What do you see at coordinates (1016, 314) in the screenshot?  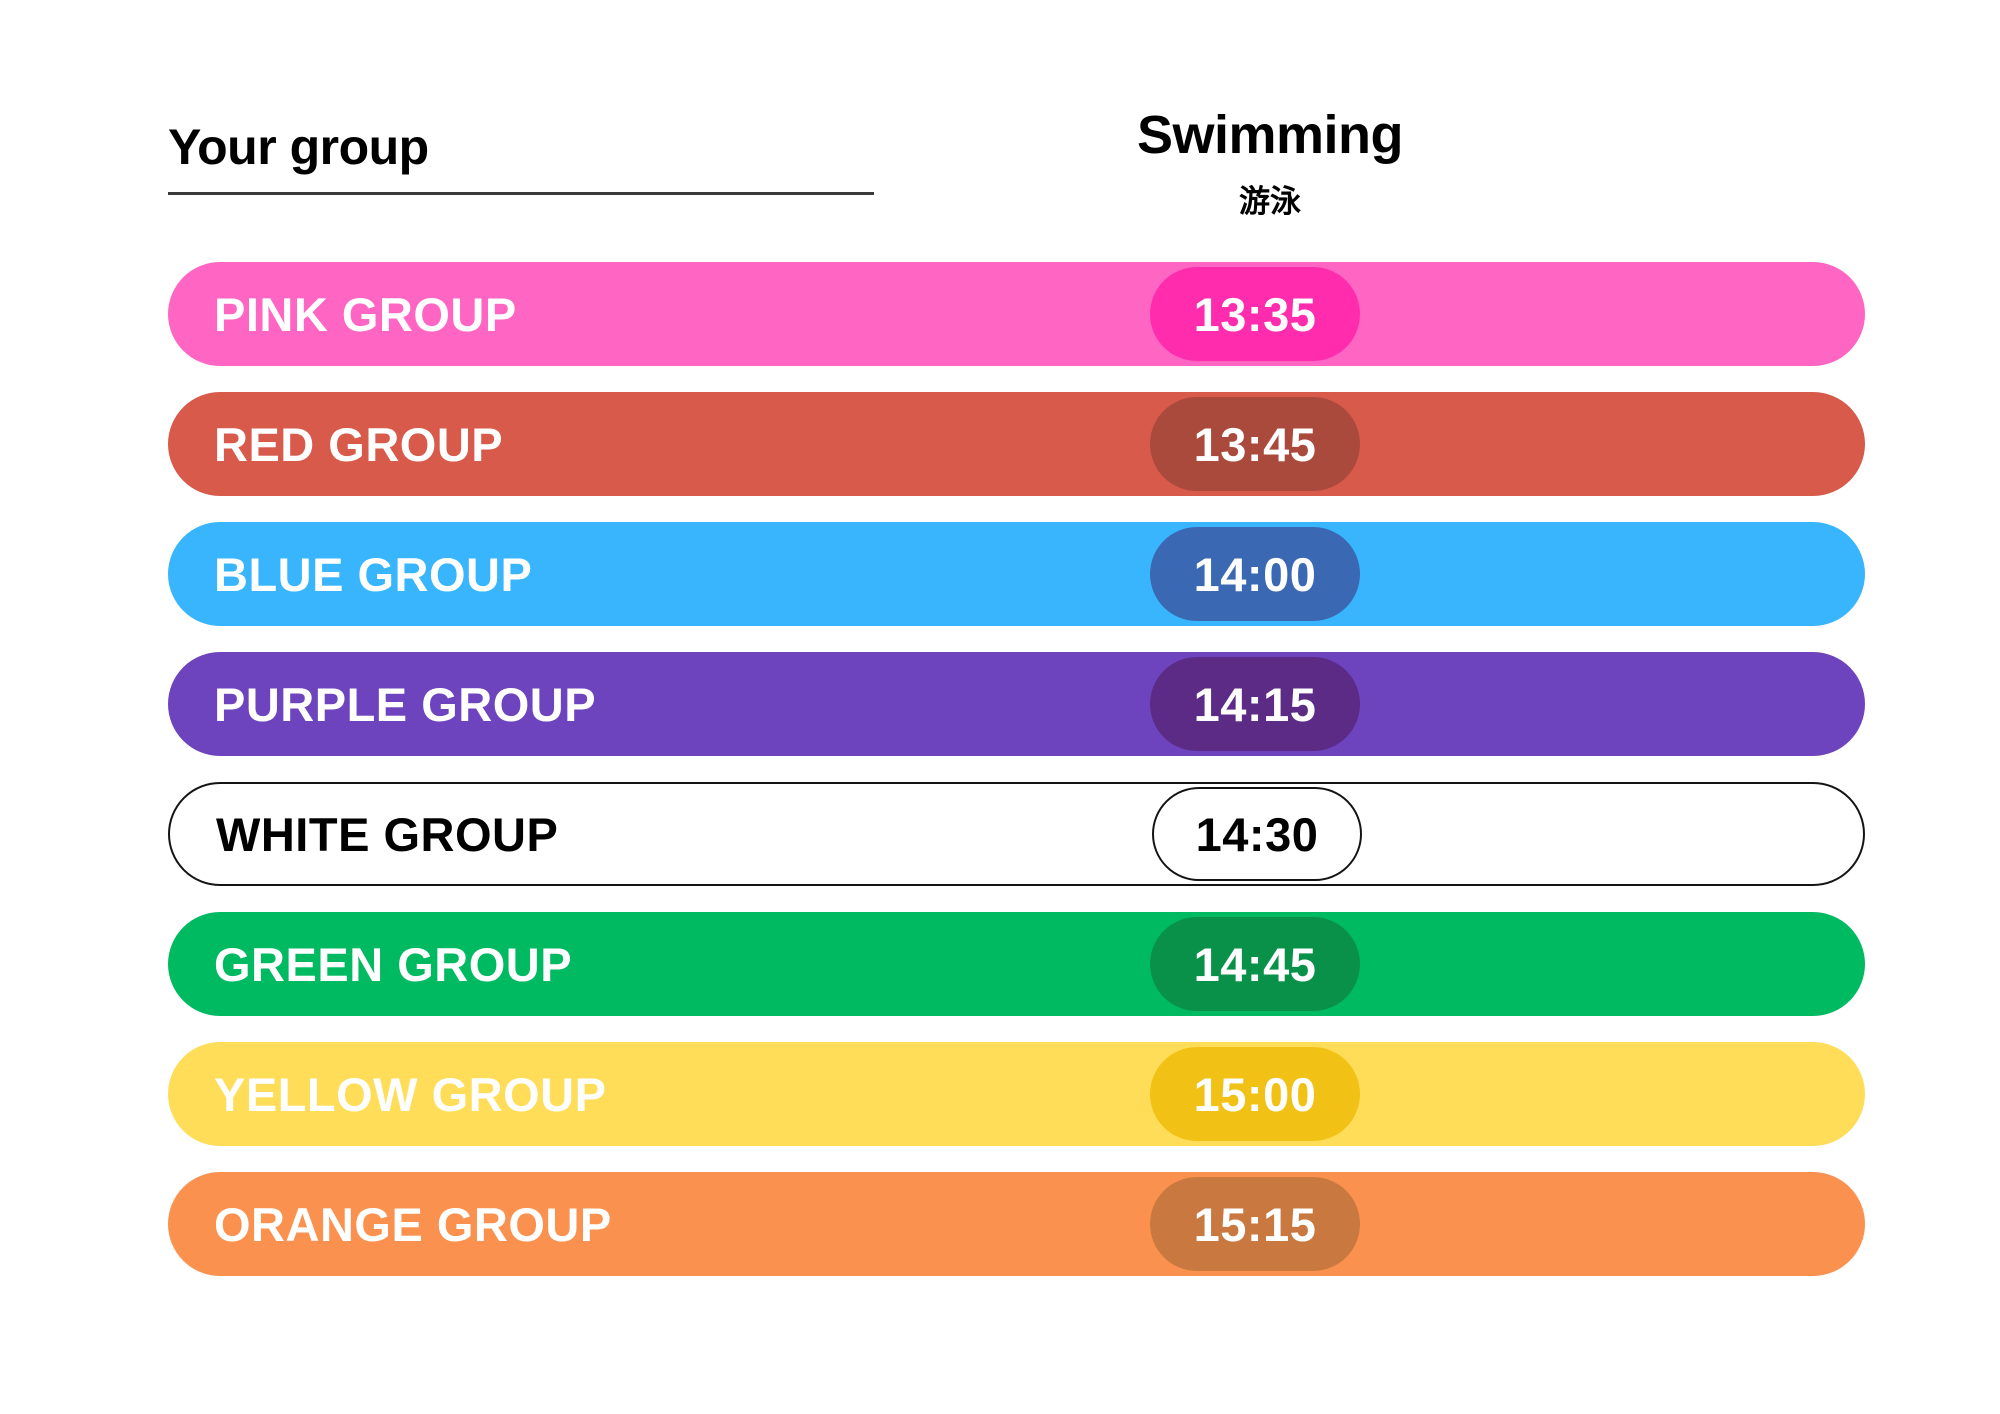 I see `group-row: PINK GROUP 13:35` at bounding box center [1016, 314].